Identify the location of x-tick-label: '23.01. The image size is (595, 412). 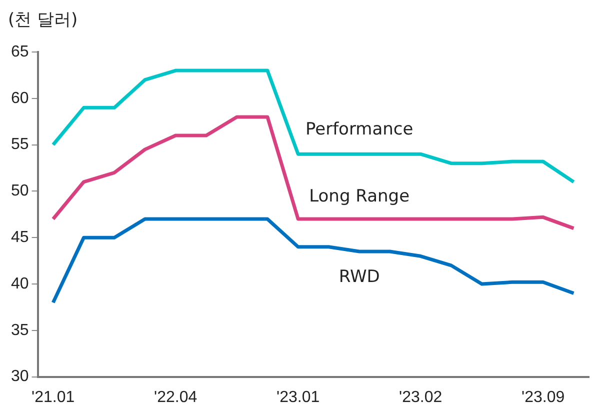
(298, 397).